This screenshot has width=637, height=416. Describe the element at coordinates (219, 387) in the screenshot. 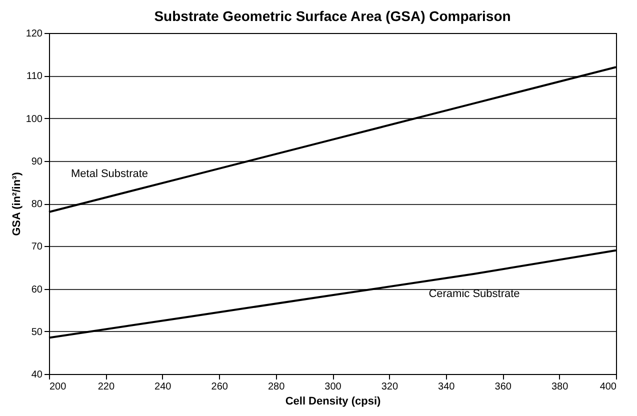

I see `x-tick-label: 260` at that location.